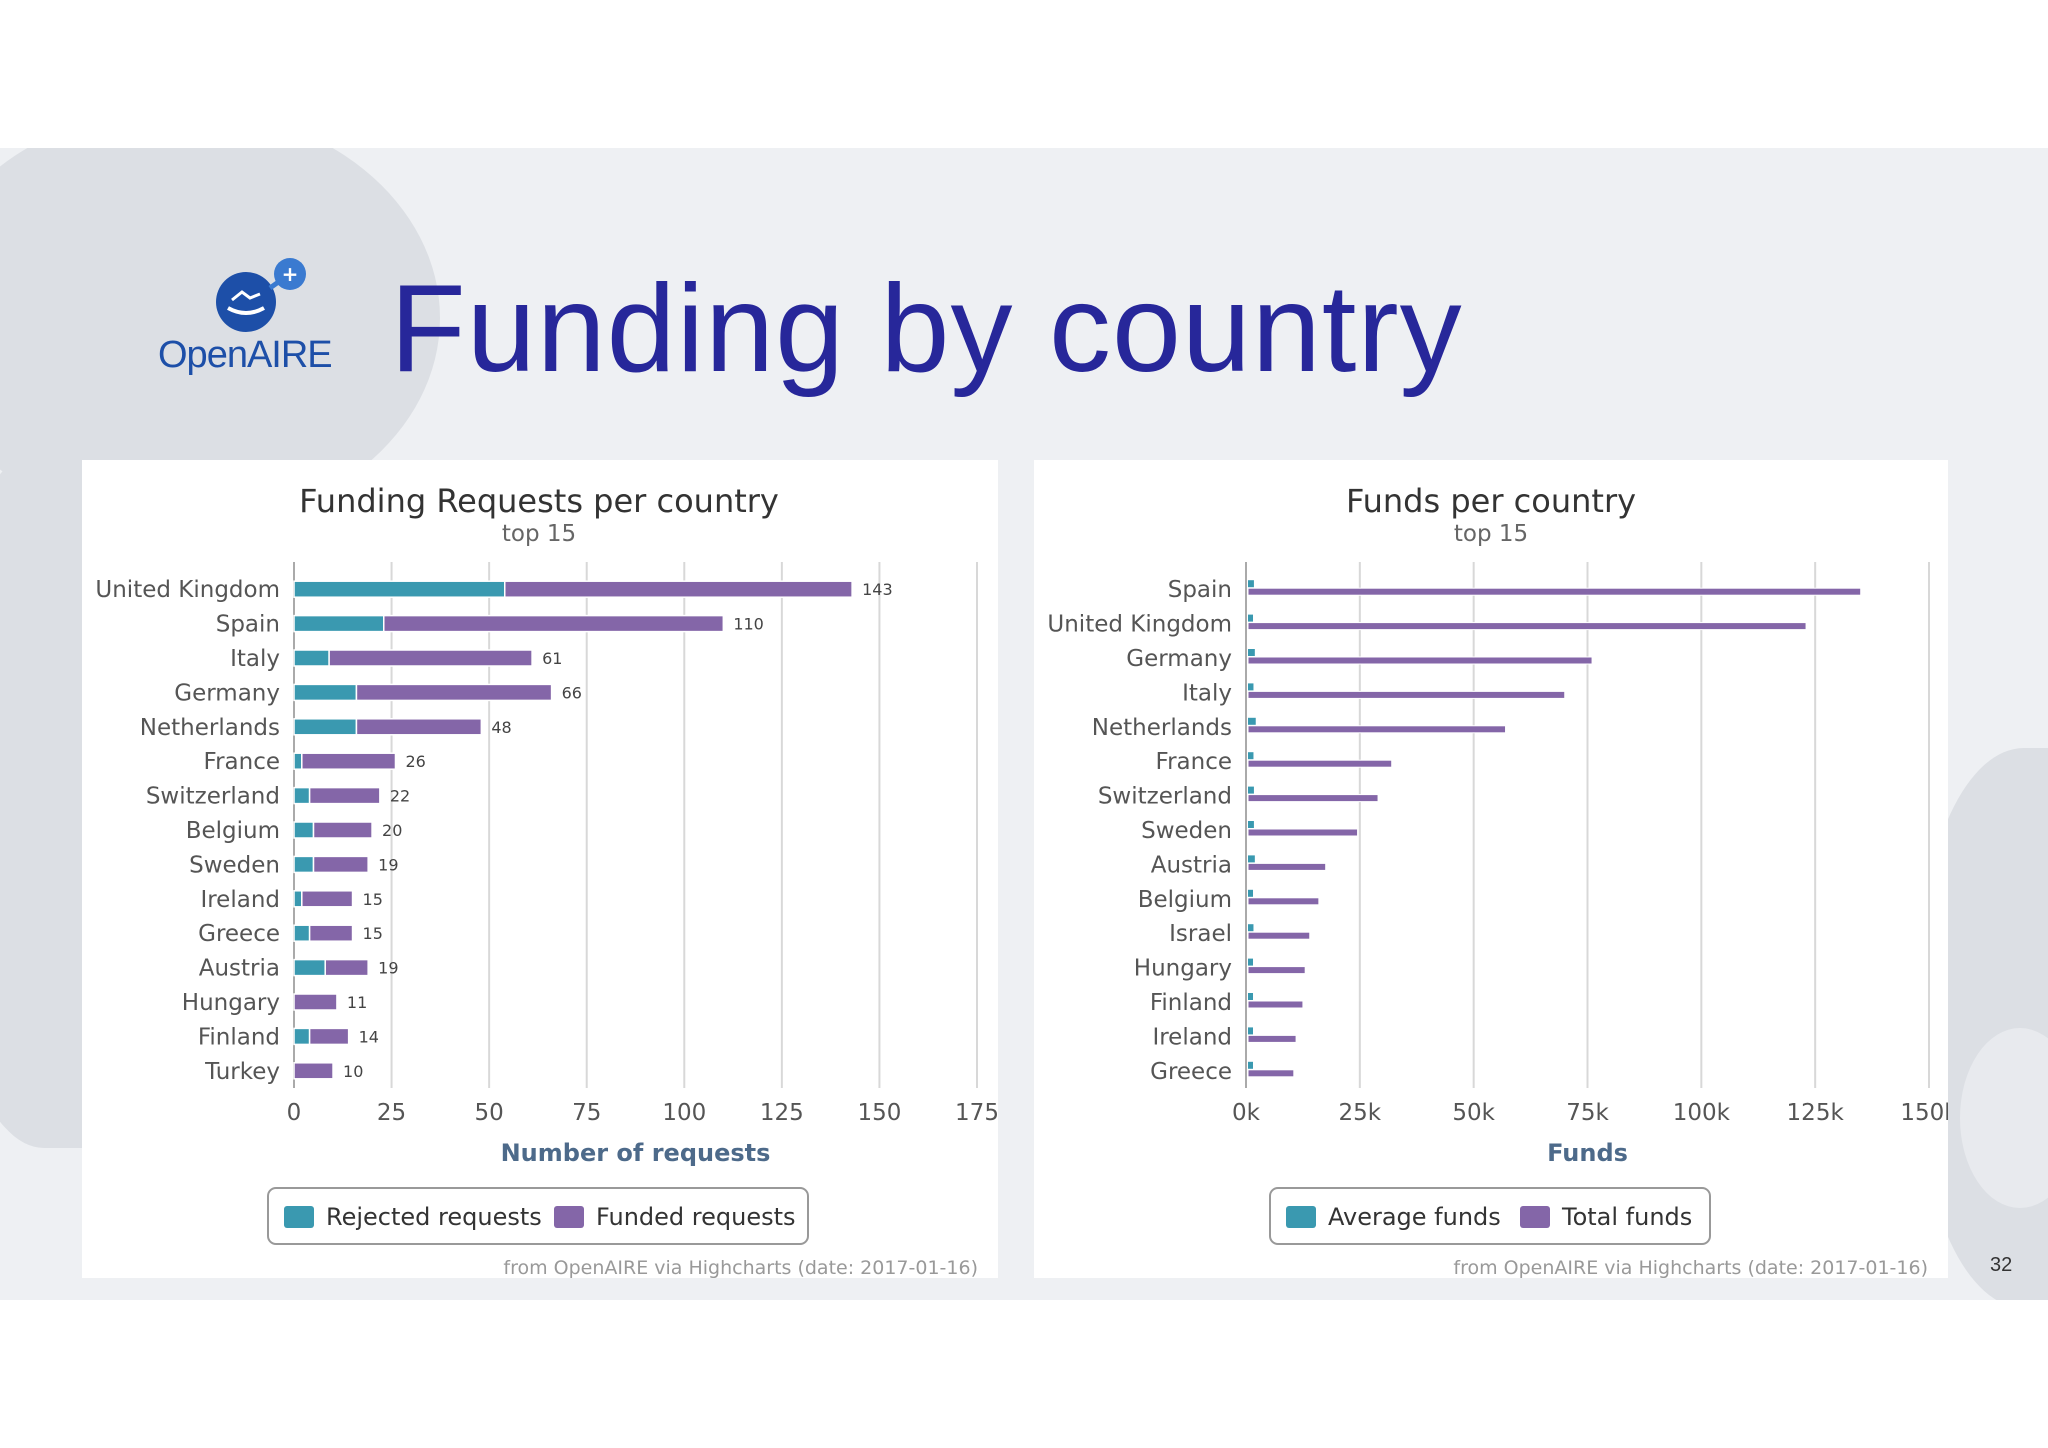  Describe the element at coordinates (294, 1113) in the screenshot. I see `x-tick-label: 0` at that location.